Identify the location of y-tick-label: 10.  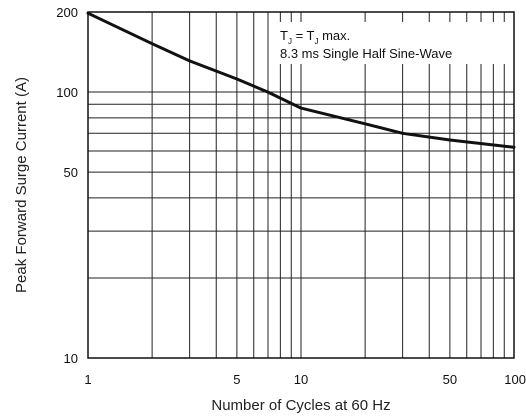
(71, 358).